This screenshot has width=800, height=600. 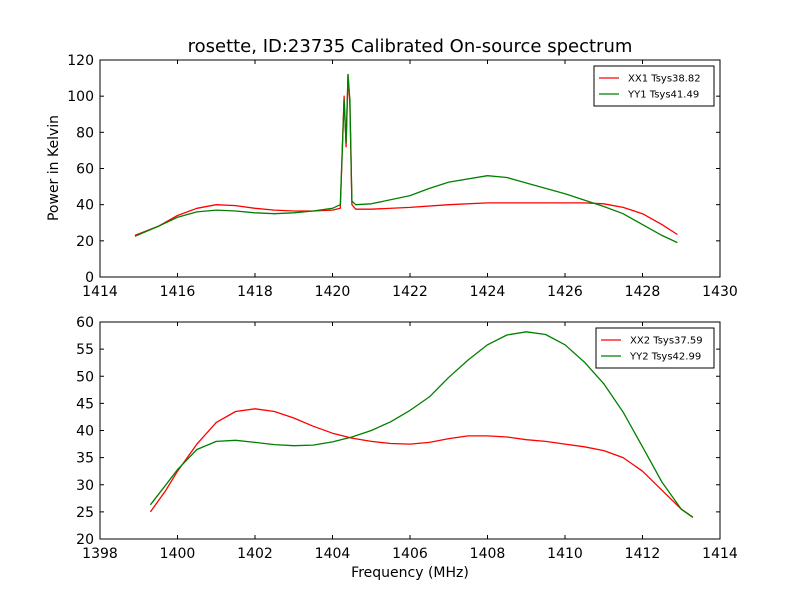 I want to click on y-tick-label: 120, so click(x=80, y=61).